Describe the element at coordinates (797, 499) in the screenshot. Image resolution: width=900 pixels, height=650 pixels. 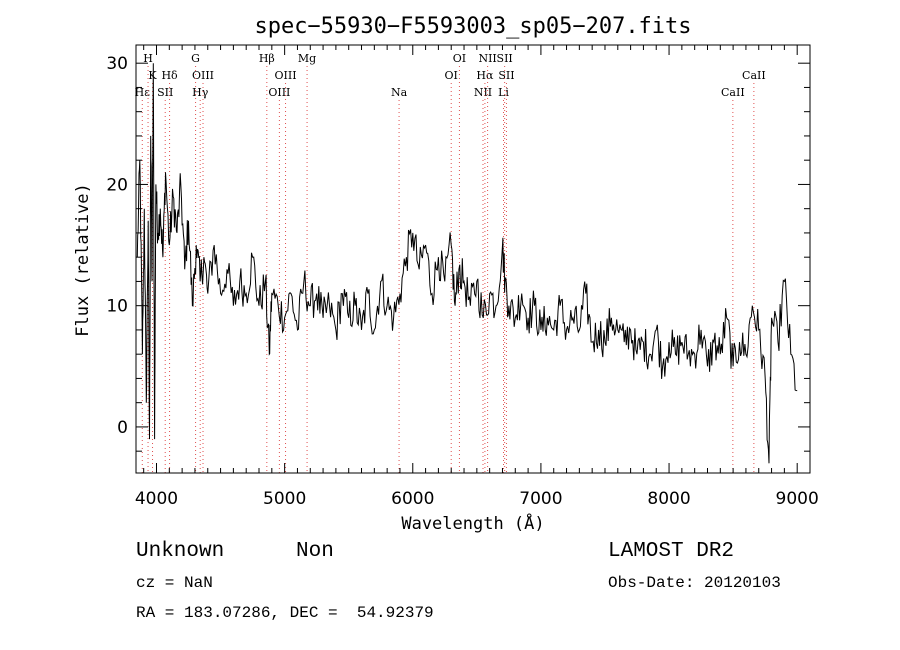
I see `x-tick-label: 9000` at that location.